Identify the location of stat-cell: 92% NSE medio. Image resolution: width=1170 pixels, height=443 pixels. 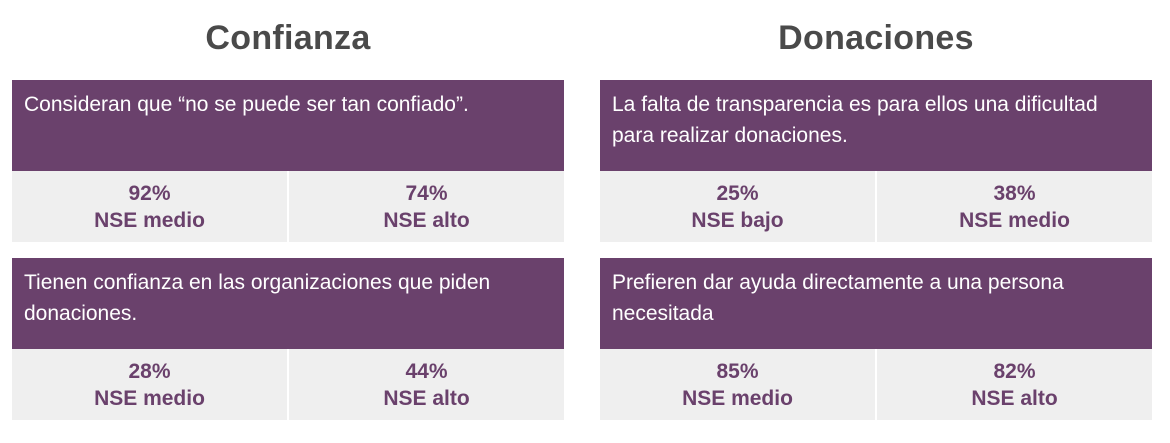
(149, 206).